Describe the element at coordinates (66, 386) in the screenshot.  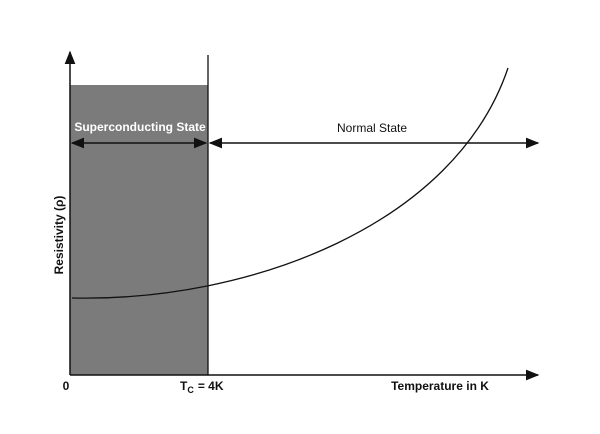
I see `origin-label: 0` at that location.